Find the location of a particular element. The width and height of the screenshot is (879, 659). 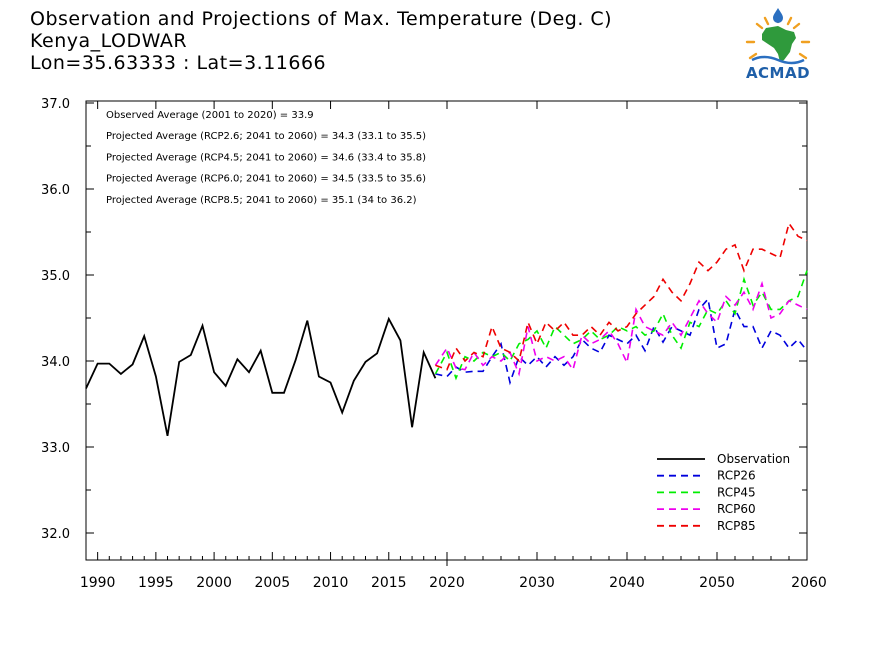

y-tick-label: 32.0 is located at coordinates (55, 534).